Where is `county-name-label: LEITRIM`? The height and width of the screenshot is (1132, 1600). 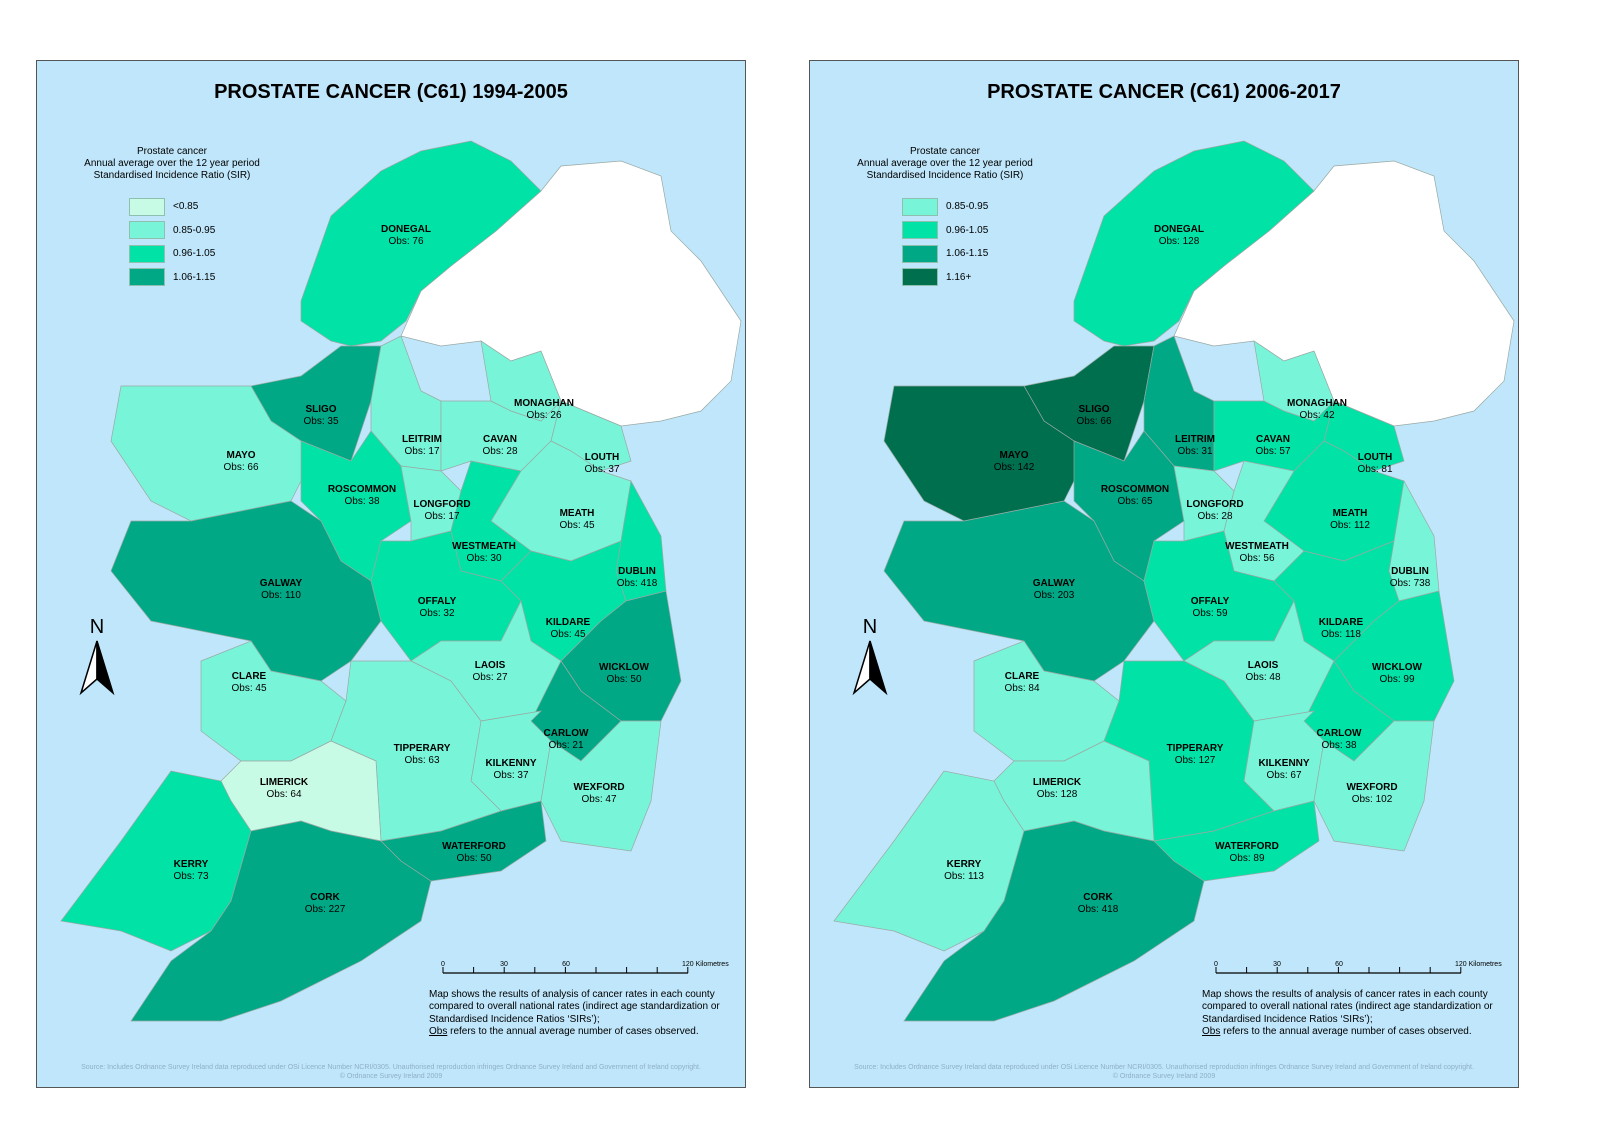
county-name-label: LEITRIM is located at coordinates (1195, 439).